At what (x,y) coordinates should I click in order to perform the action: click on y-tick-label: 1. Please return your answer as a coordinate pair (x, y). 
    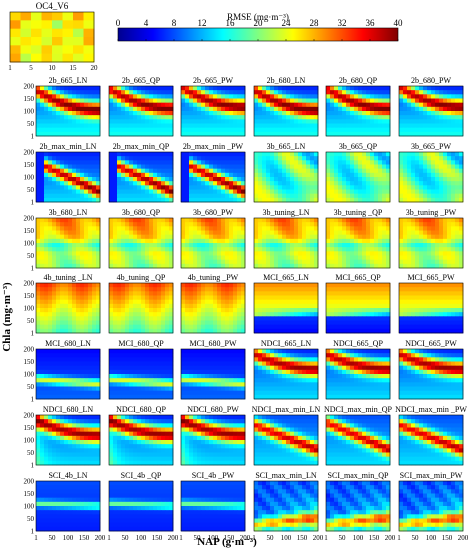
    Looking at the image, I should click on (33, 400).